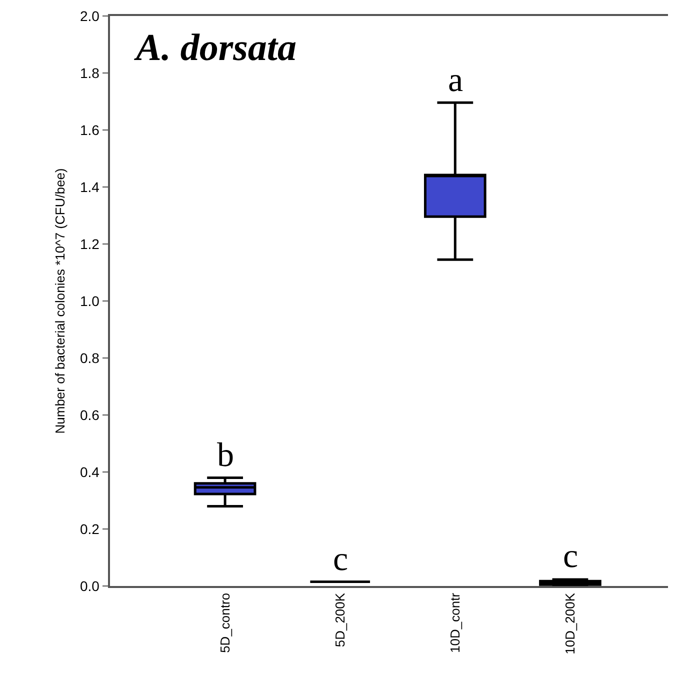 Image resolution: width=683 pixels, height=679 pixels. Describe the element at coordinates (90, 358) in the screenshot. I see `y-tick-label: 0.8` at that location.